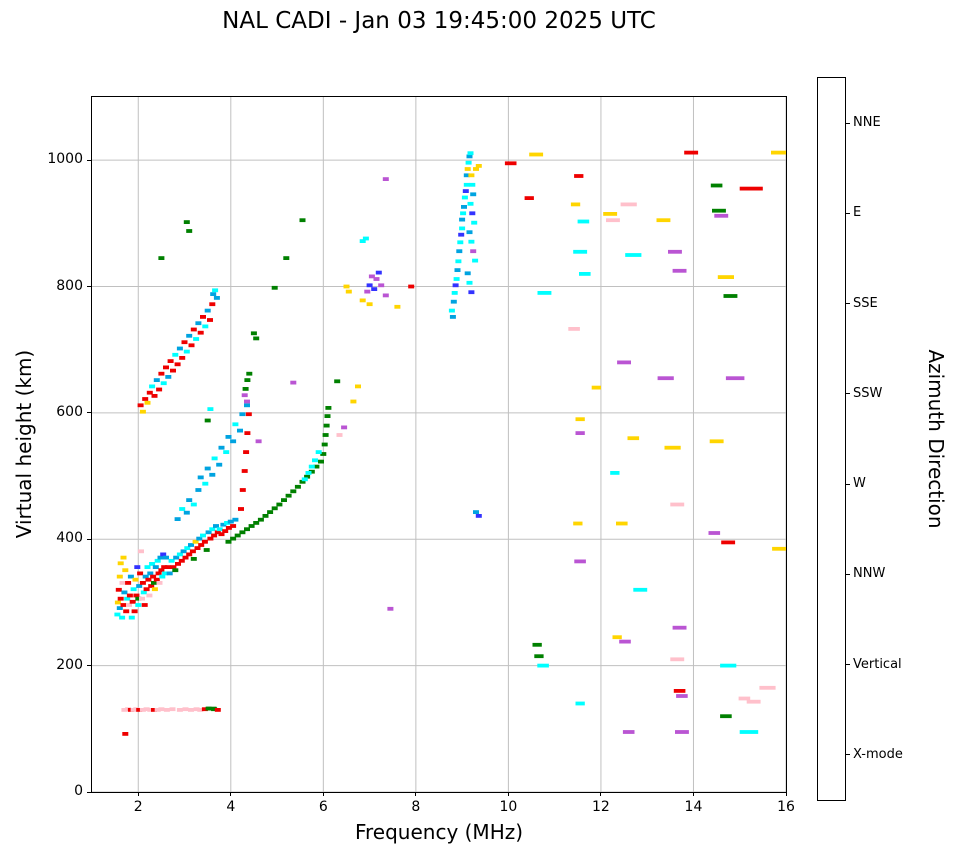 The image size is (958, 857). What do you see at coordinates (868, 393) in the screenshot?
I see `colorbar-category-label: SSW` at bounding box center [868, 393].